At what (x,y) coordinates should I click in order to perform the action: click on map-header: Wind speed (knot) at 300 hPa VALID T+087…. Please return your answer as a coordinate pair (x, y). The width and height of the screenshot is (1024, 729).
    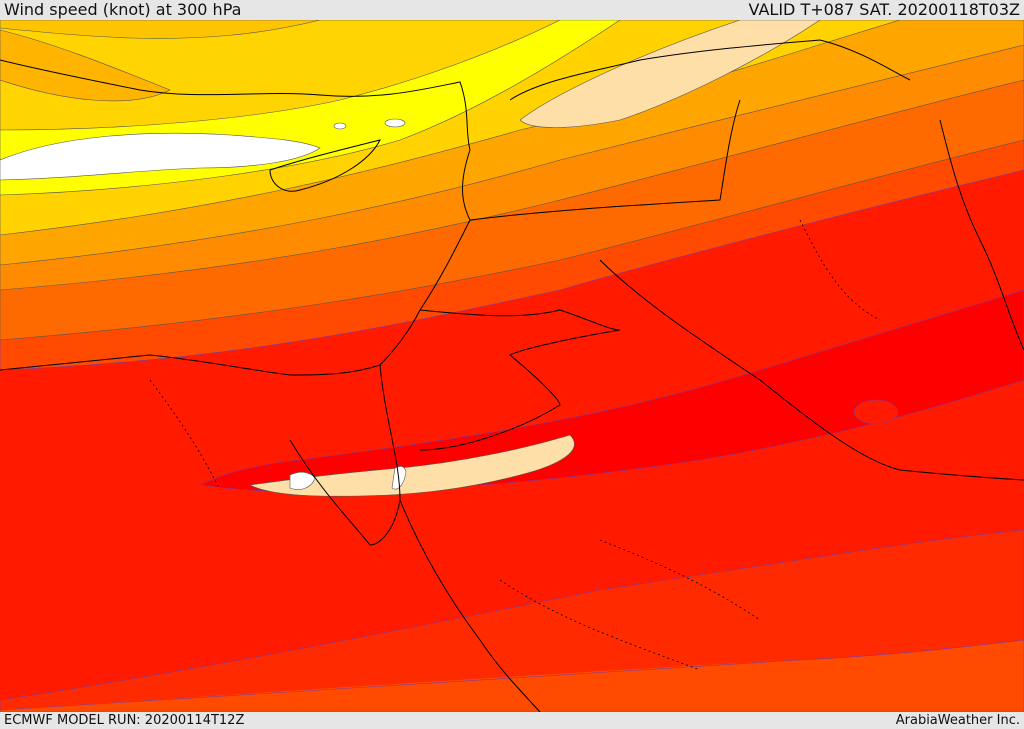
    Looking at the image, I should click on (512, 10).